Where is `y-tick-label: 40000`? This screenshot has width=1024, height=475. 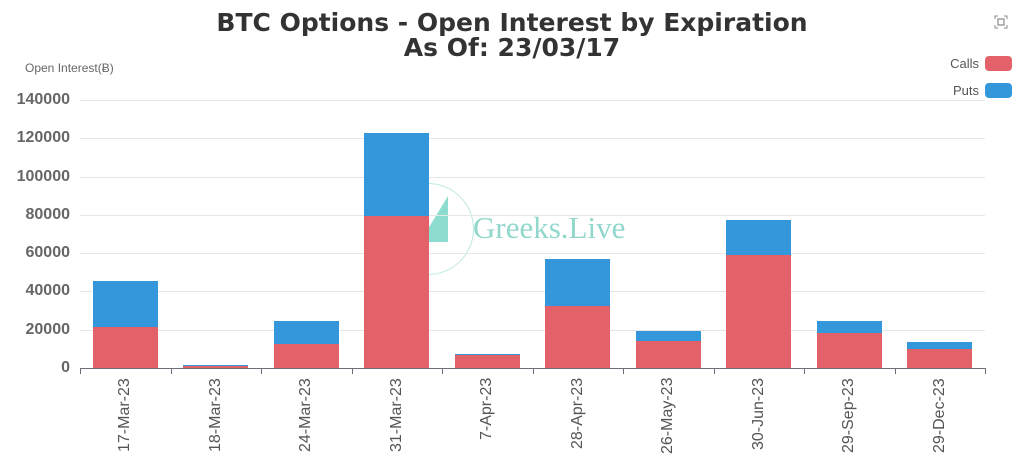 y-tick-label: 40000 is located at coordinates (48, 291).